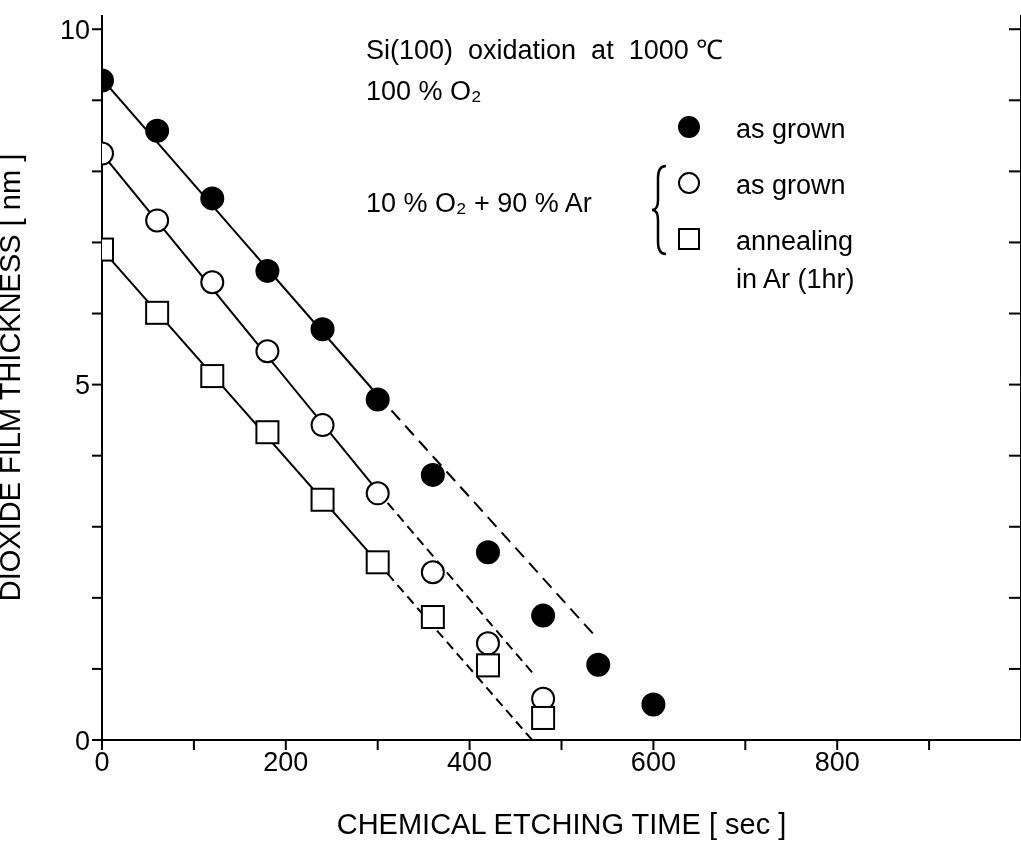  What do you see at coordinates (470, 762) in the screenshot?
I see `x-tick-label: 400` at bounding box center [470, 762].